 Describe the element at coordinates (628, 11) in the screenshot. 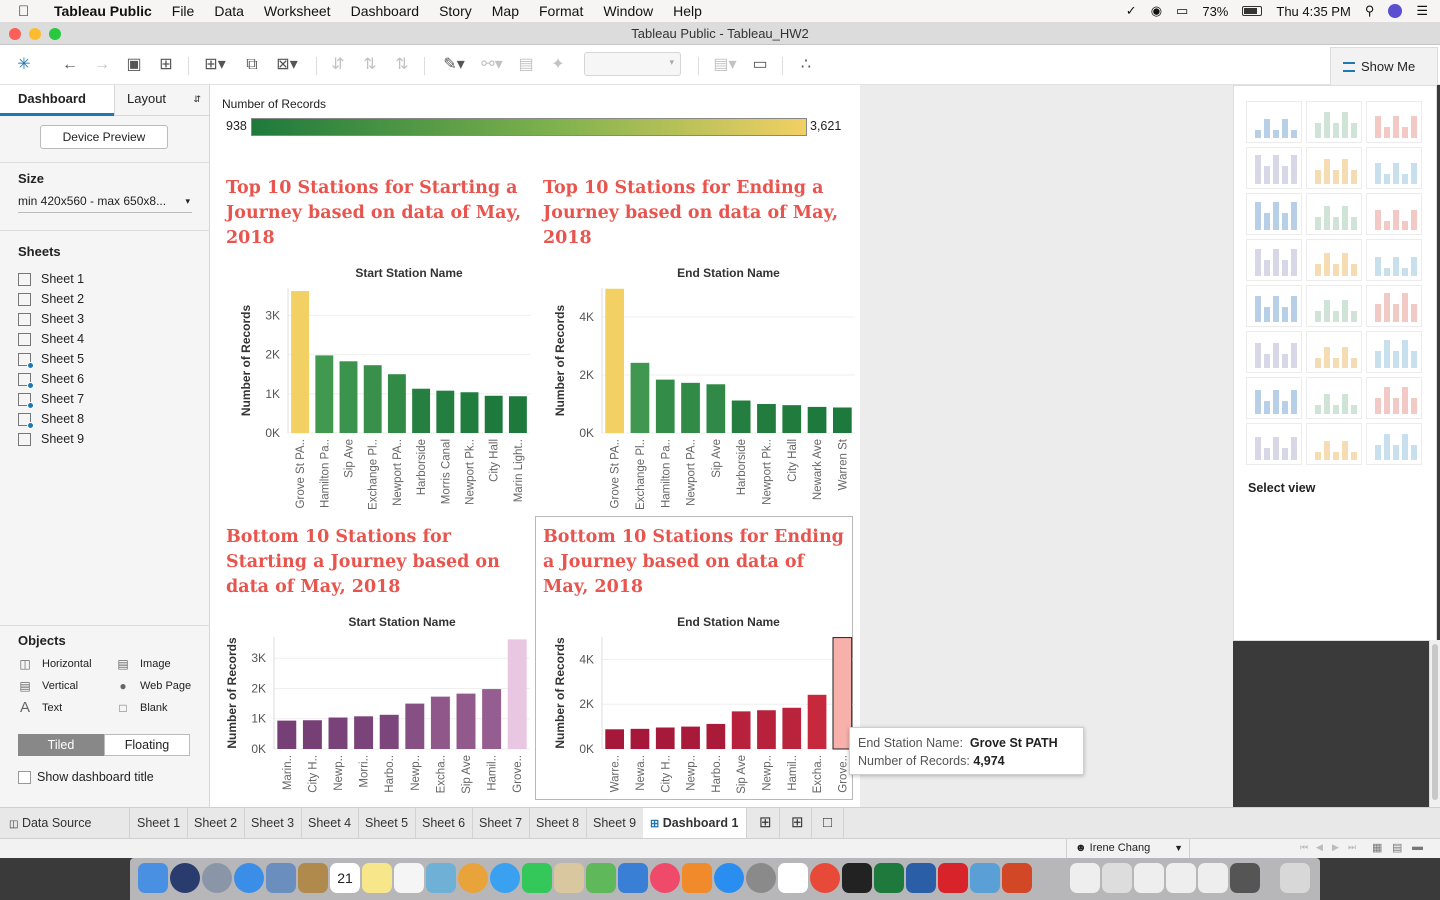

I see `menu-window: Window` at that location.